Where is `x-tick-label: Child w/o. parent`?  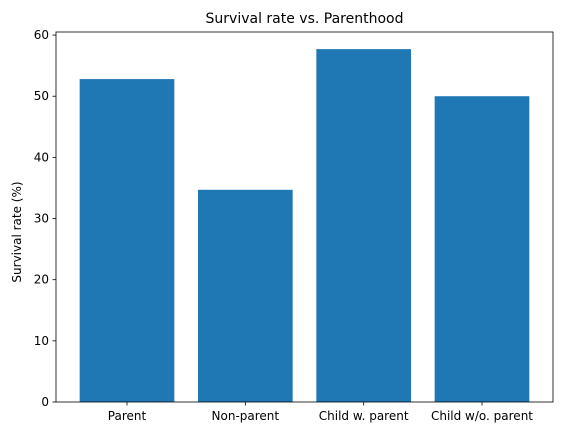
x-tick-label: Child w/o. parent is located at coordinates (482, 416).